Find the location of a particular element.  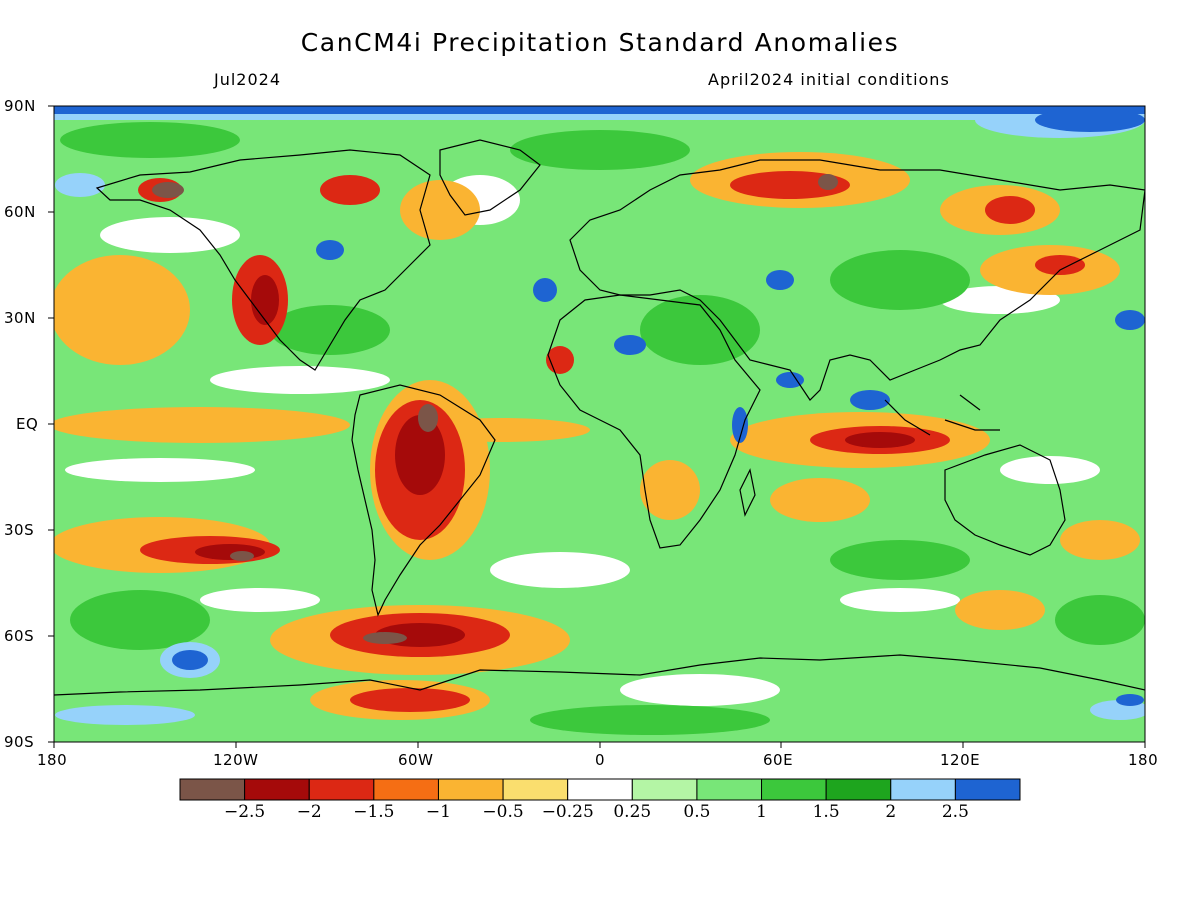

color-scale-label: −2 is located at coordinates (309, 812).